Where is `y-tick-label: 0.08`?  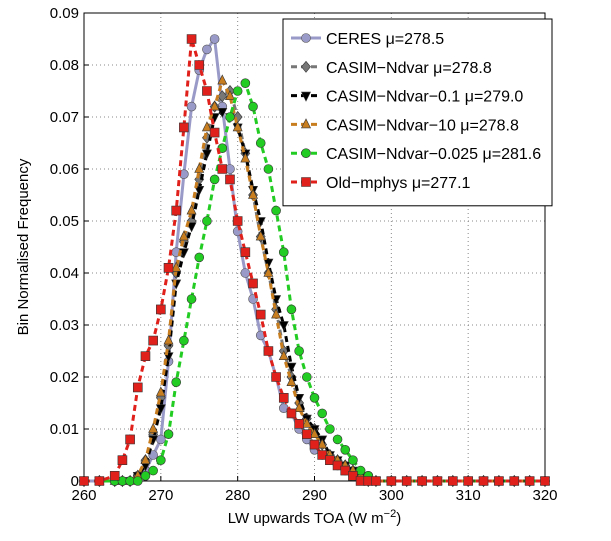
y-tick-label: 0.08 is located at coordinates (64, 65).